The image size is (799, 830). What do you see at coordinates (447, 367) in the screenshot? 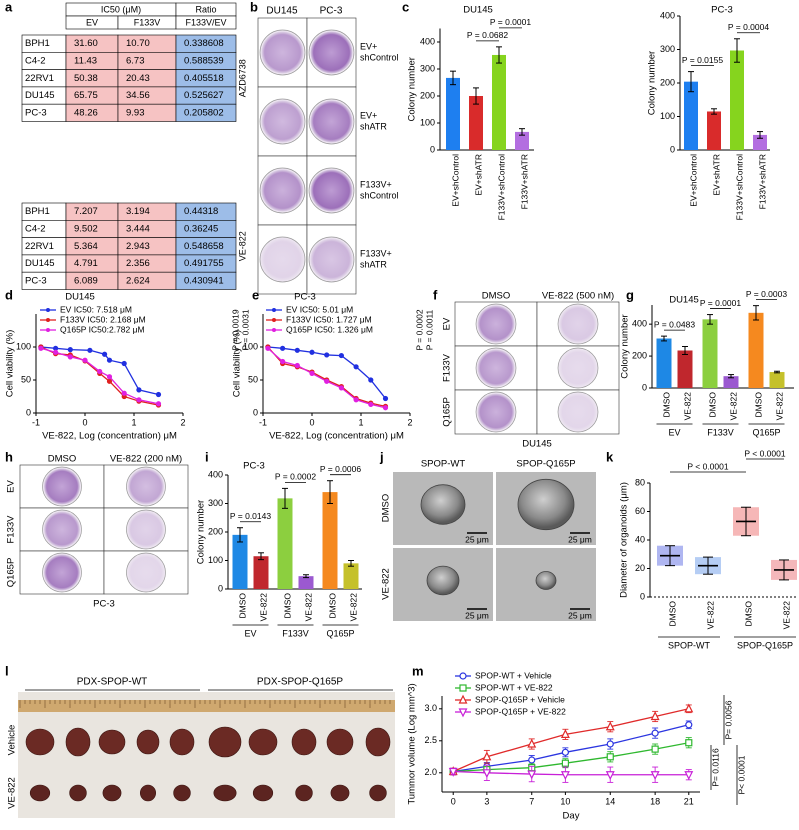
I see `row-label: F133V` at bounding box center [447, 367].